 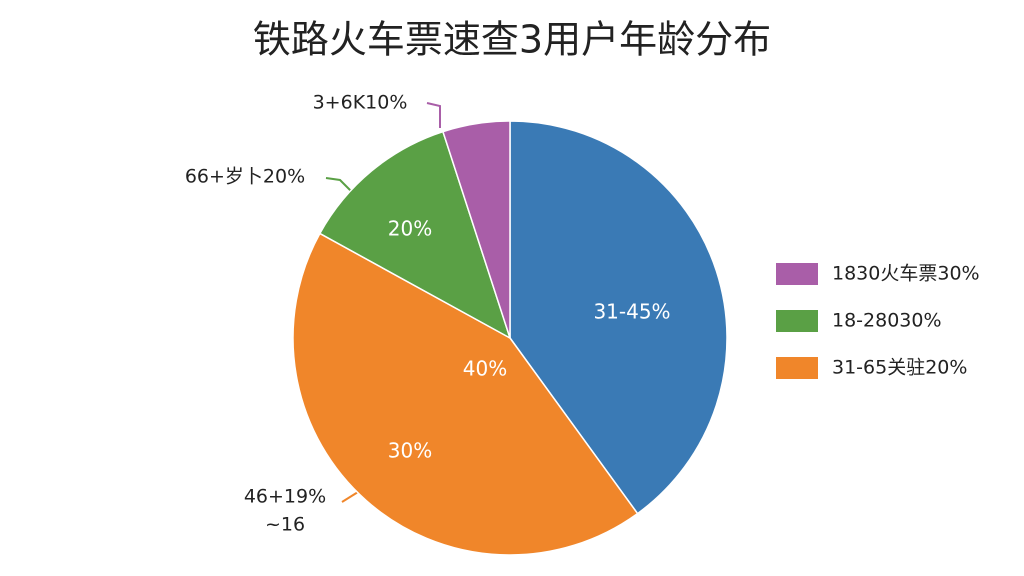 What do you see at coordinates (245, 177) in the screenshot?
I see `callout-label: 66+岁卜20%` at bounding box center [245, 177].